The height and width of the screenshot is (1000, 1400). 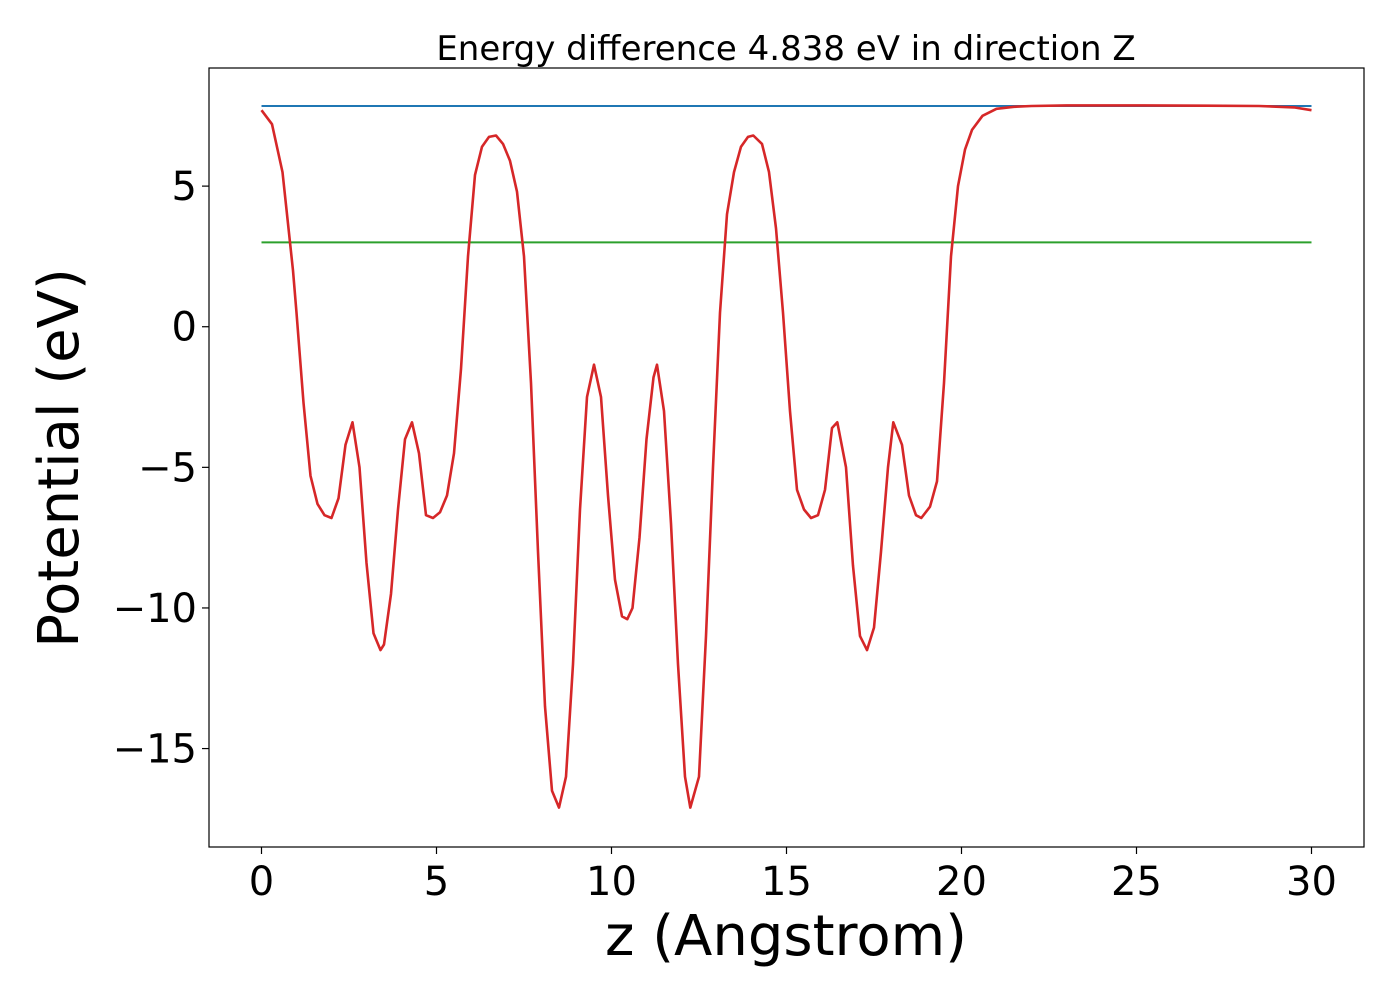 I want to click on y-tick-label: 5, so click(x=184, y=187).